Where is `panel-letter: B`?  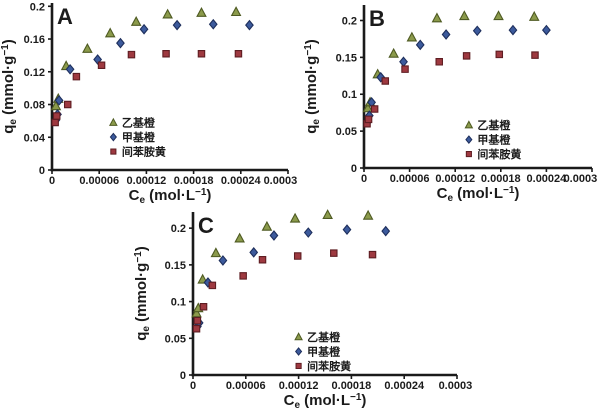 panel-letter: B is located at coordinates (377, 18).